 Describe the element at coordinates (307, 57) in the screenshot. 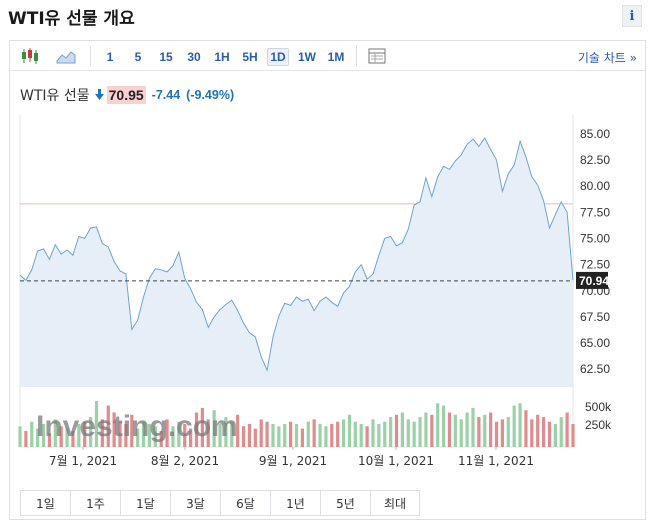

I see `interval-1w: 1W` at that location.